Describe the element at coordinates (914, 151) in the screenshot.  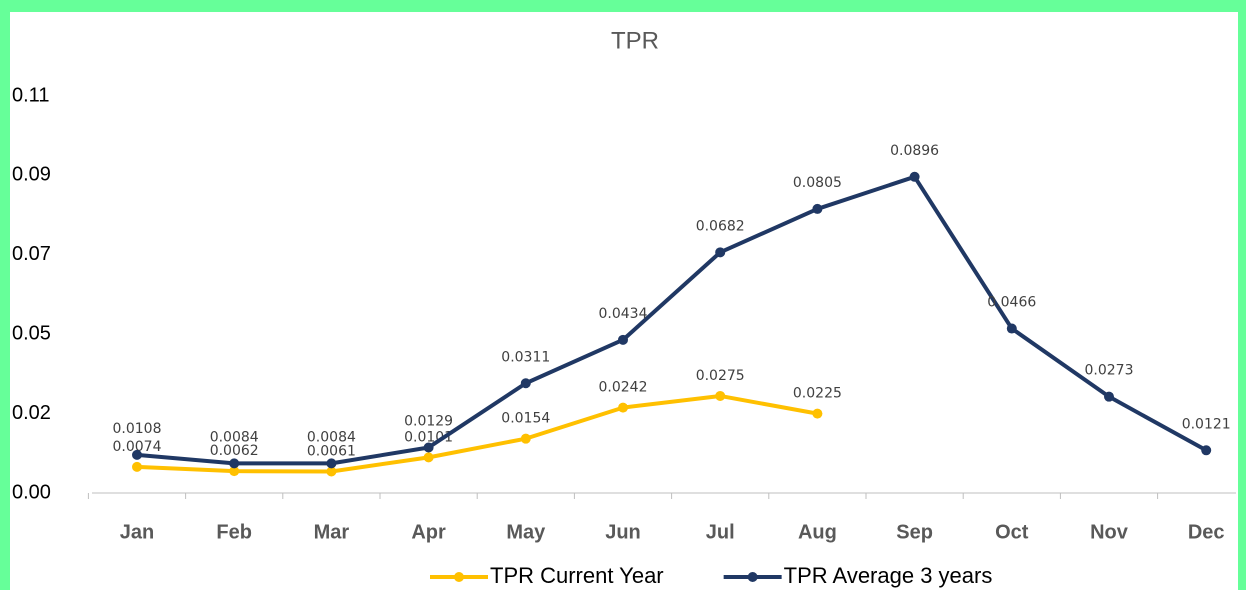
I see `data-label: 0.0896` at that location.